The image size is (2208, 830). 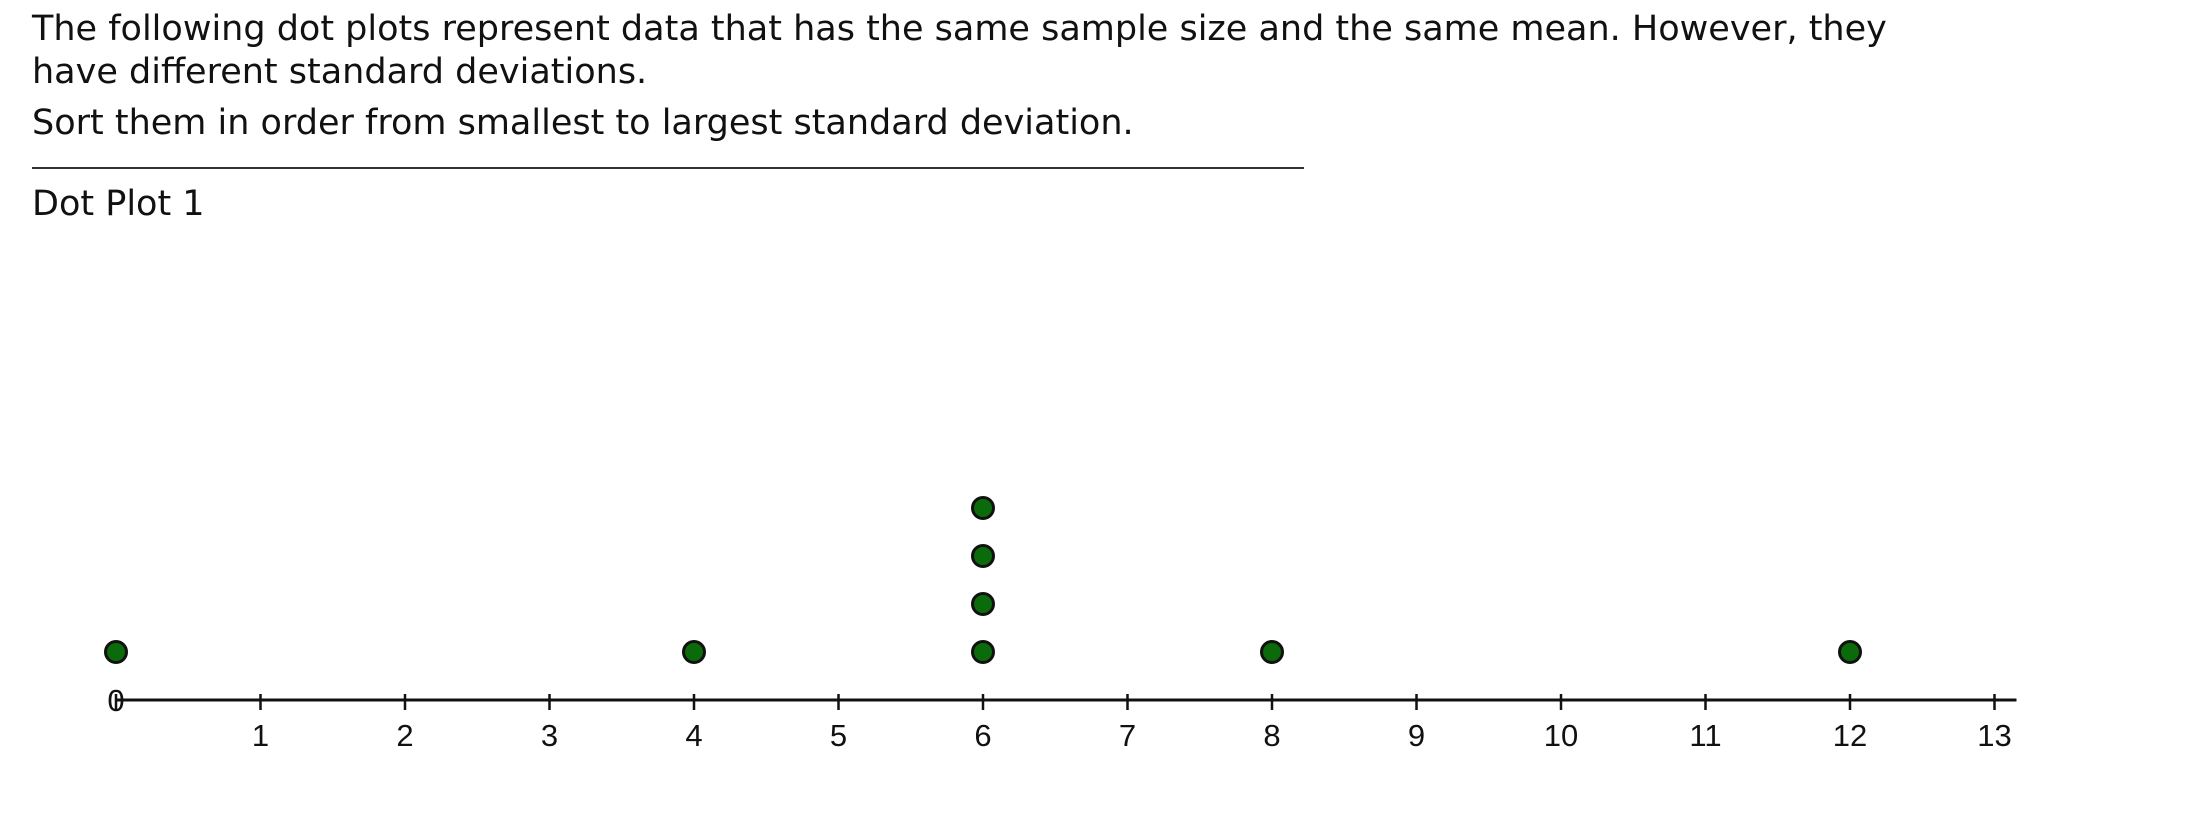 What do you see at coordinates (1059, 718) in the screenshot?
I see `x-axis-tick-labels: 01 2 3 4 5 6 7 8 9 10 11 12 13` at bounding box center [1059, 718].